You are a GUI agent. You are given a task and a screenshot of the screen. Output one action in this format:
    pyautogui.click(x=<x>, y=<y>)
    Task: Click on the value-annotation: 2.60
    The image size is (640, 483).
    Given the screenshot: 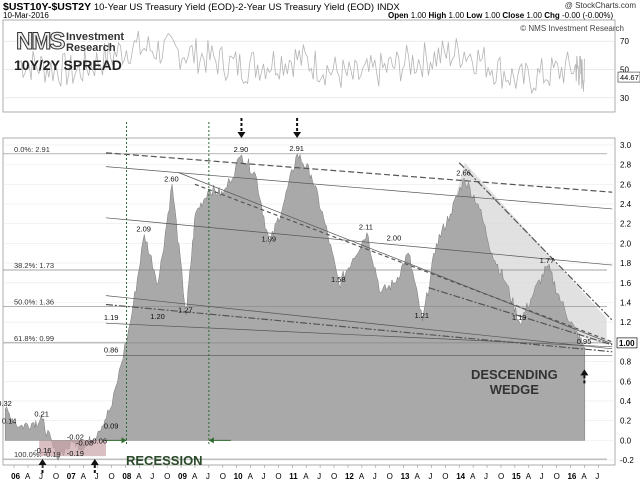 What is the action you would take?
    pyautogui.click(x=171, y=178)
    